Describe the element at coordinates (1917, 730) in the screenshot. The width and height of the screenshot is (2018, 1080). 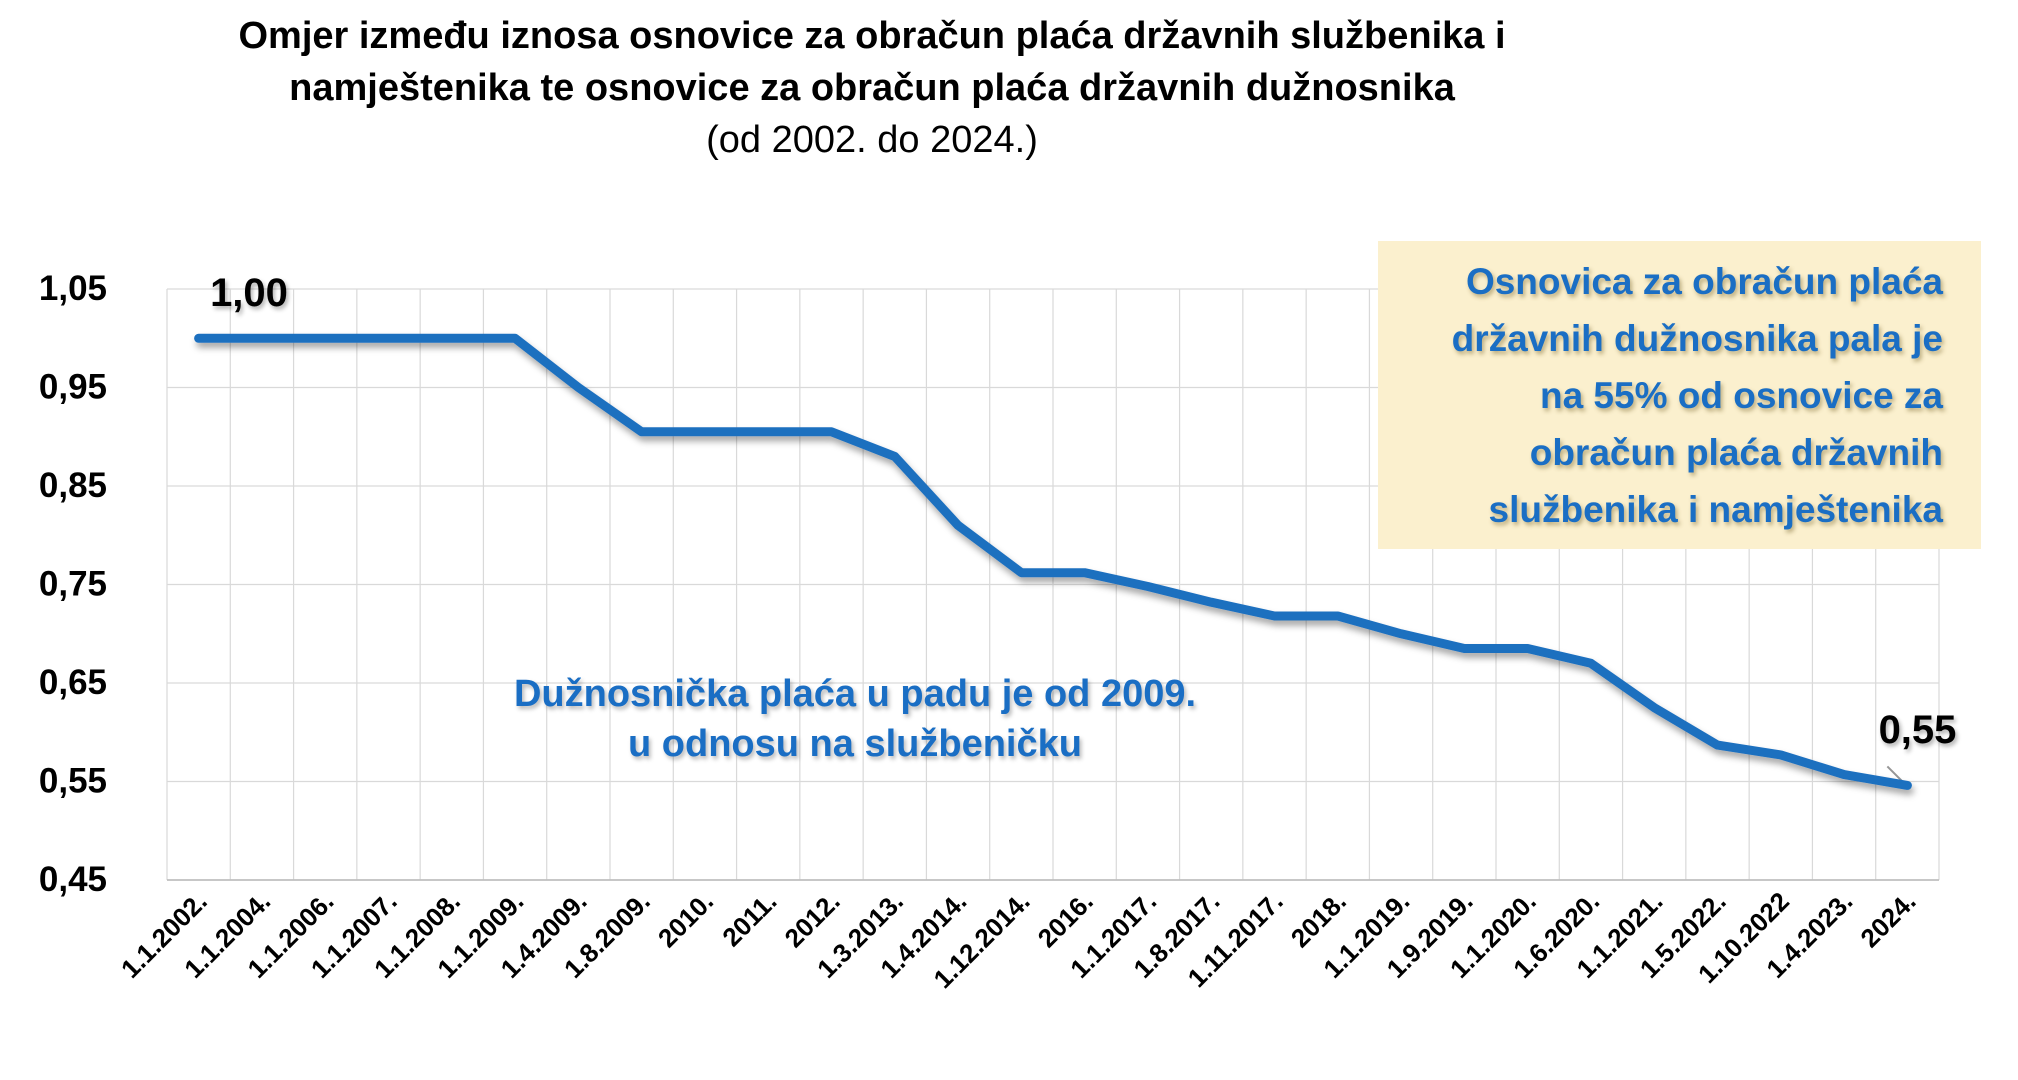
I see `last-point-label: 0,55` at that location.